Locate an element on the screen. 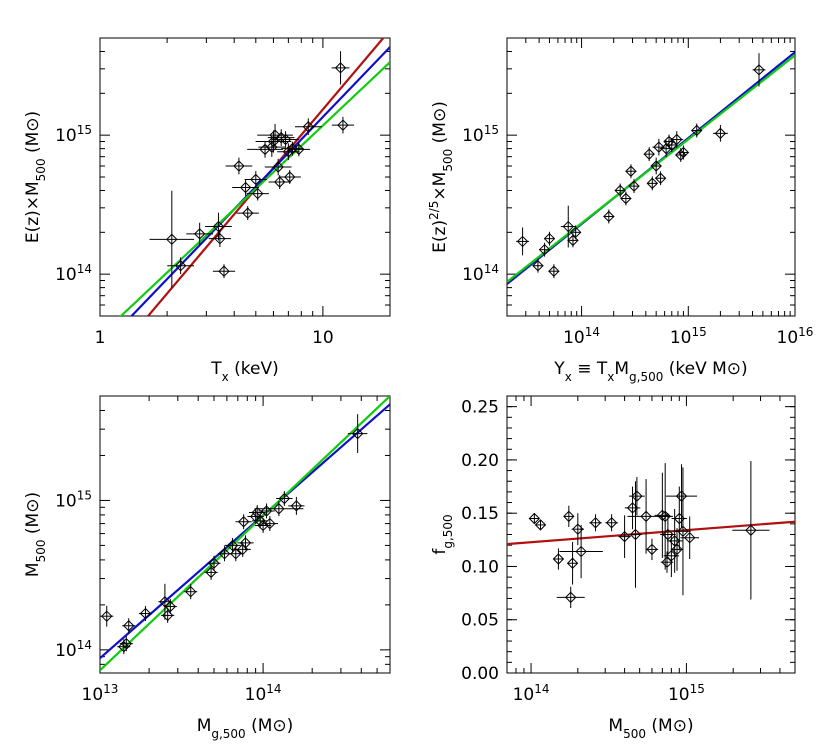 The image size is (830, 752). y-axis-label: M500 (M⊙) is located at coordinates (35, 534).